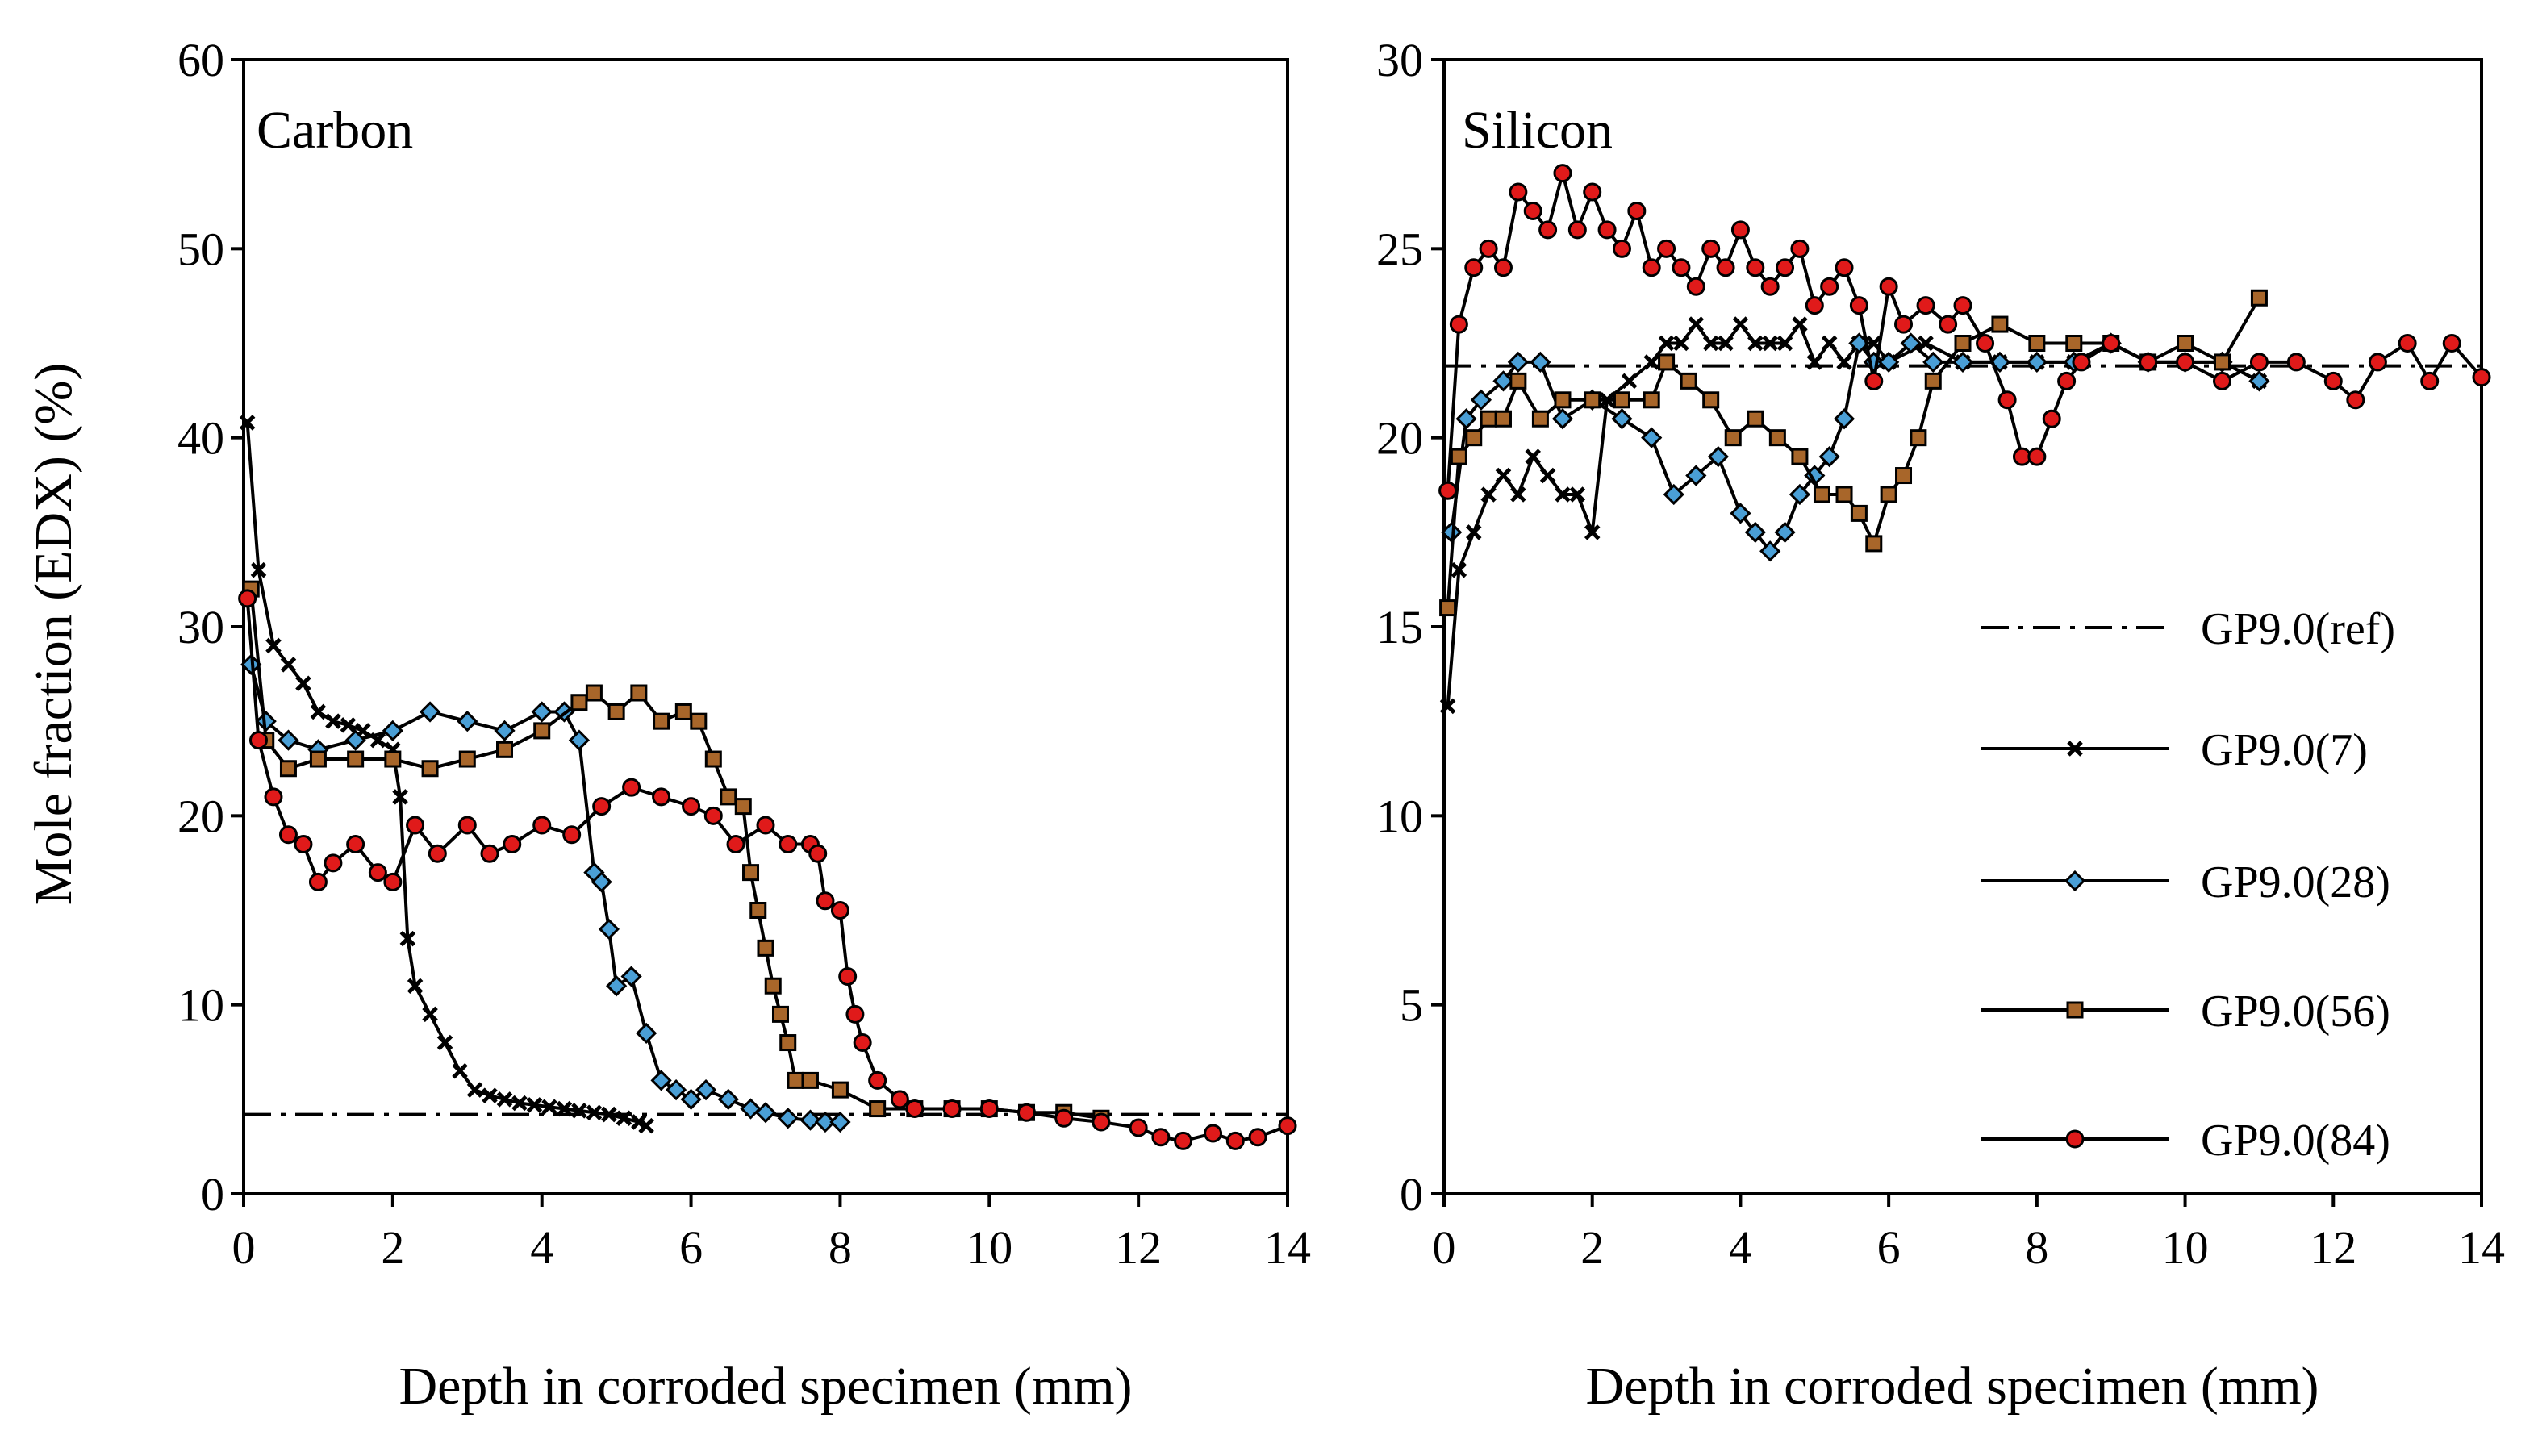 This screenshot has width=2538, height=1456. Describe the element at coordinates (2295, 882) in the screenshot. I see `legend-label-gp9-0-28: GP9.0(28)` at that location.